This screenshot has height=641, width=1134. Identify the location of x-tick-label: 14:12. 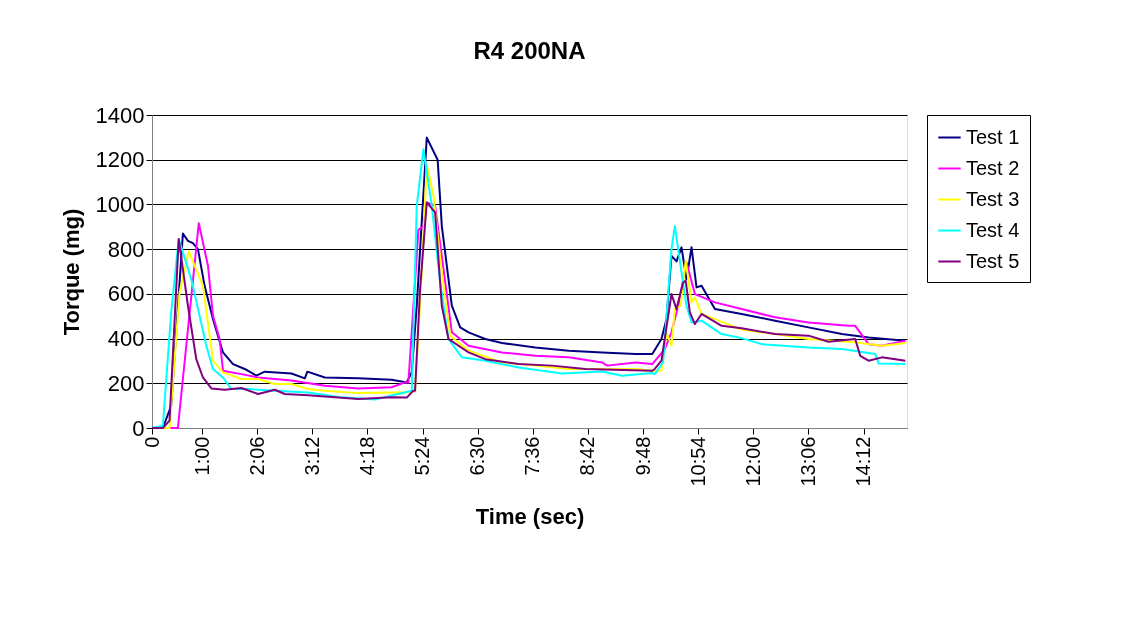
(863, 461).